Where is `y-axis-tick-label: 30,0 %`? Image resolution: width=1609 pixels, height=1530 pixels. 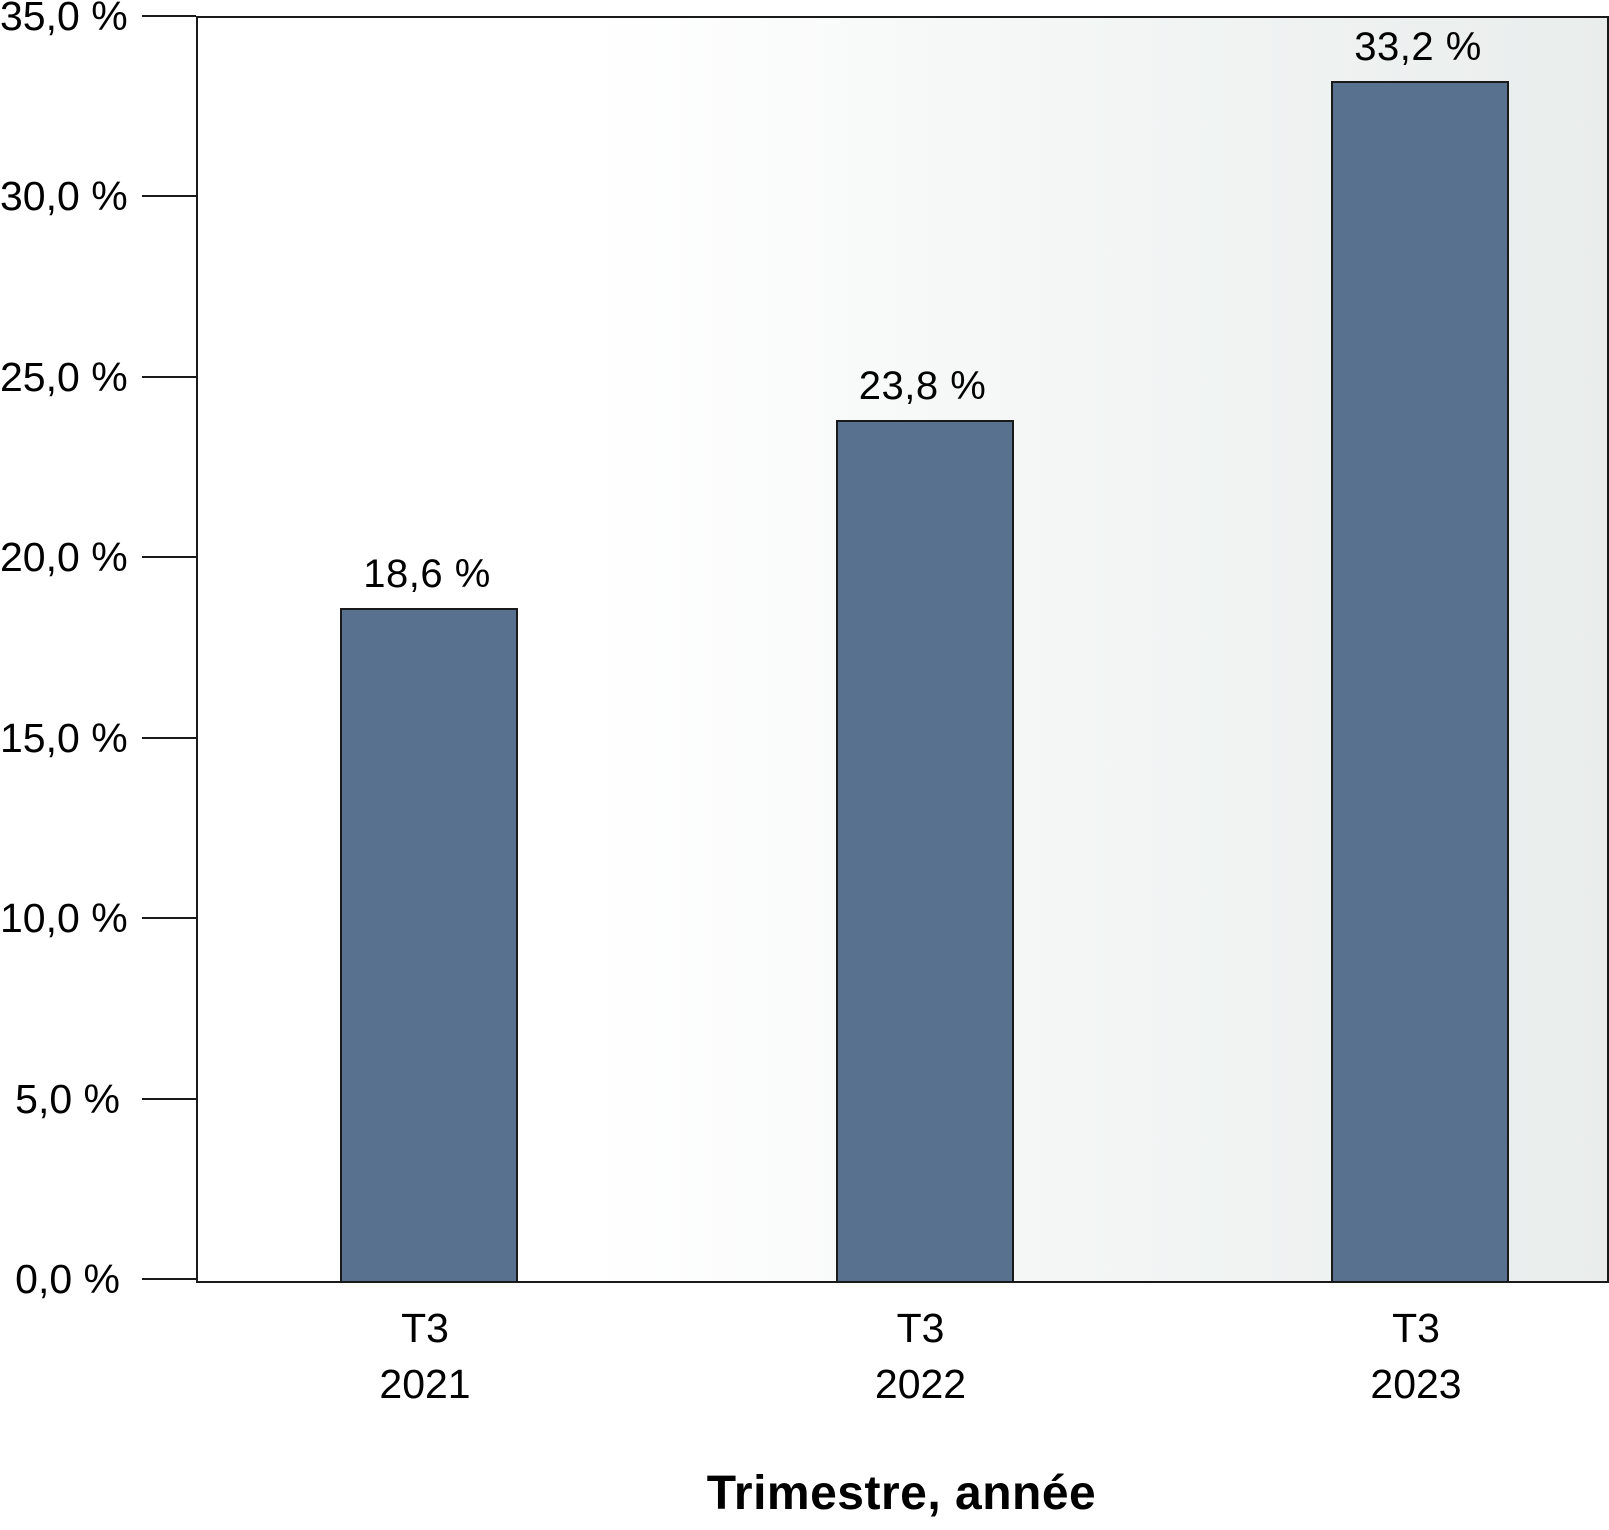 y-axis-tick-label: 30,0 % is located at coordinates (64, 196).